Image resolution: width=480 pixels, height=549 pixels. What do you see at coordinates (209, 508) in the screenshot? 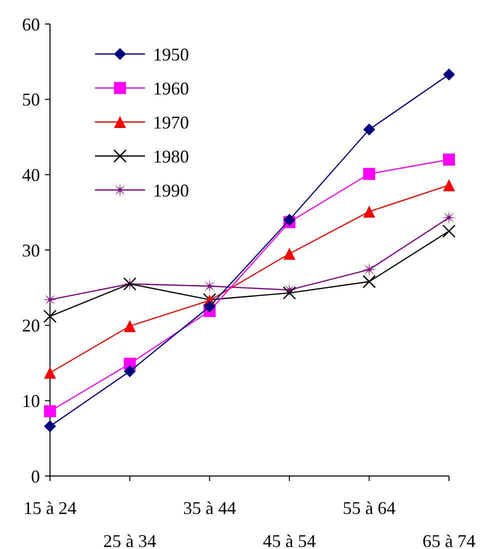
I see `x-tick-label: 35 à 44` at bounding box center [209, 508].